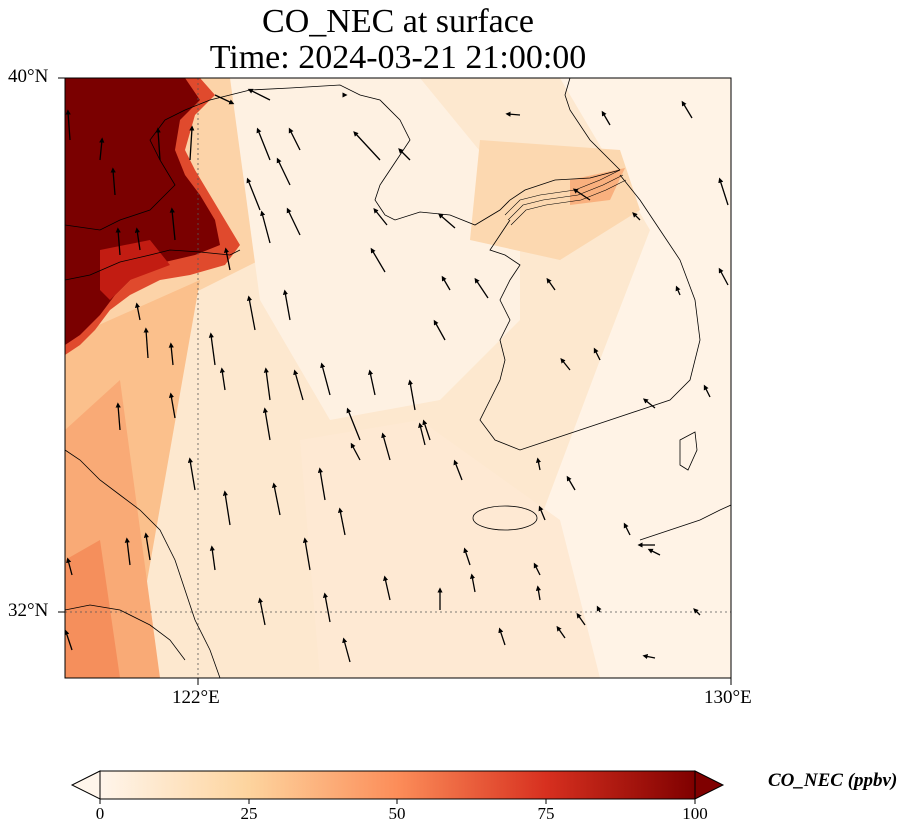 The height and width of the screenshot is (836, 920). What do you see at coordinates (343, 157) in the screenshot?
I see `coastline-bohai-north` at bounding box center [343, 157].